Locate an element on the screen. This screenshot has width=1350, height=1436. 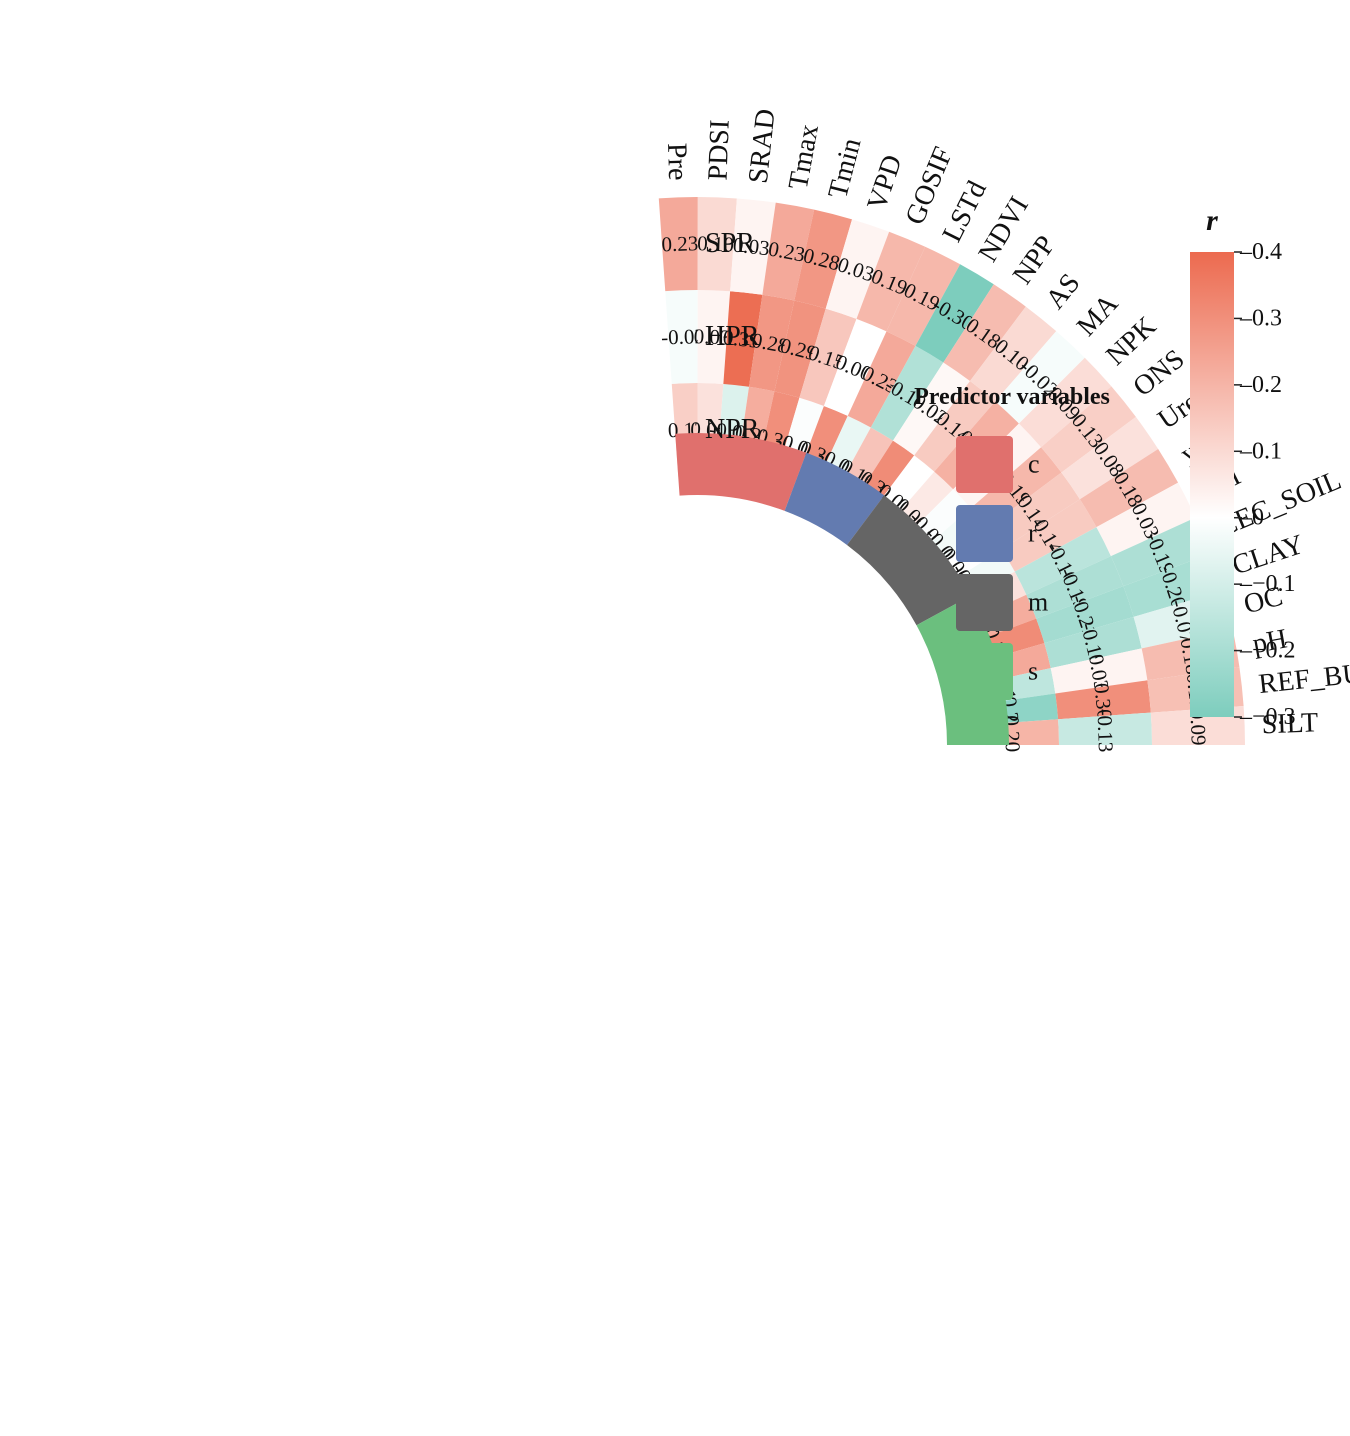
heatmap-cell-year-HPR is located at coordinates (1049, 535).